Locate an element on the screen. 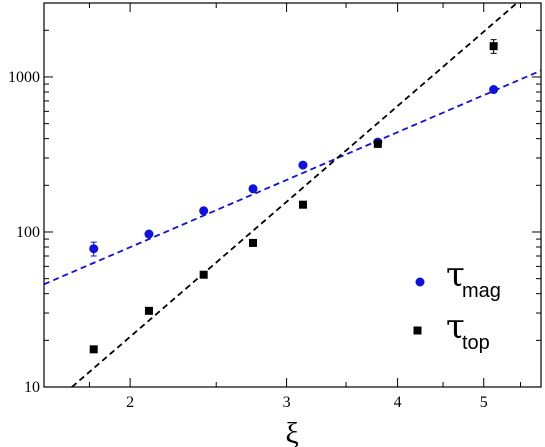 This screenshot has height=447, width=545. x-tick-label: 3 is located at coordinates (287, 402).